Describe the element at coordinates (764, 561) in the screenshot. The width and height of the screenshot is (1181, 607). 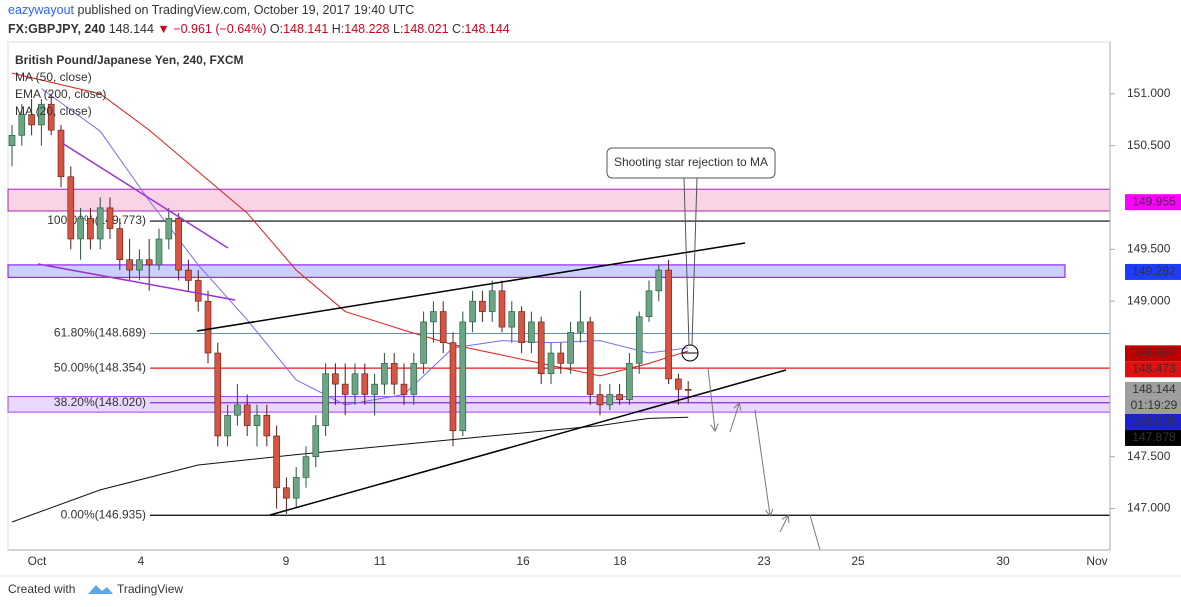
I see `x-tick-label: 23` at that location.